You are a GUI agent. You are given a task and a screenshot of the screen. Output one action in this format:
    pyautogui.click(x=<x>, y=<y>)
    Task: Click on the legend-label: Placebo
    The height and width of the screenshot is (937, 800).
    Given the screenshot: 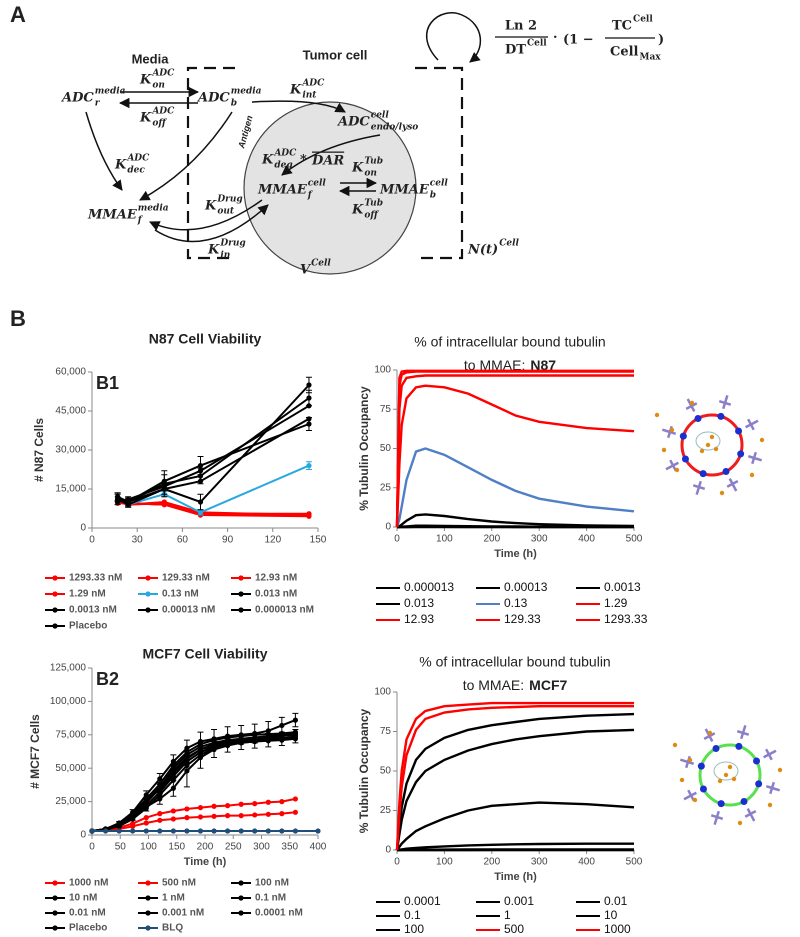 What is the action you would take?
    pyautogui.click(x=88, y=928)
    